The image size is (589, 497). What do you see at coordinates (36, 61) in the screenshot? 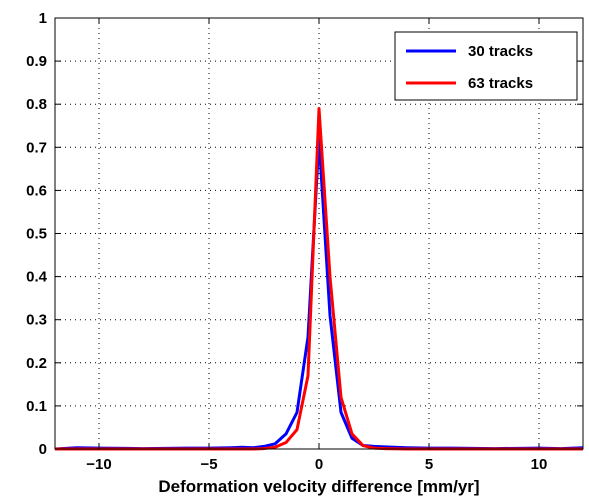
I see `y-tick-label: 0.9` at bounding box center [36, 61].